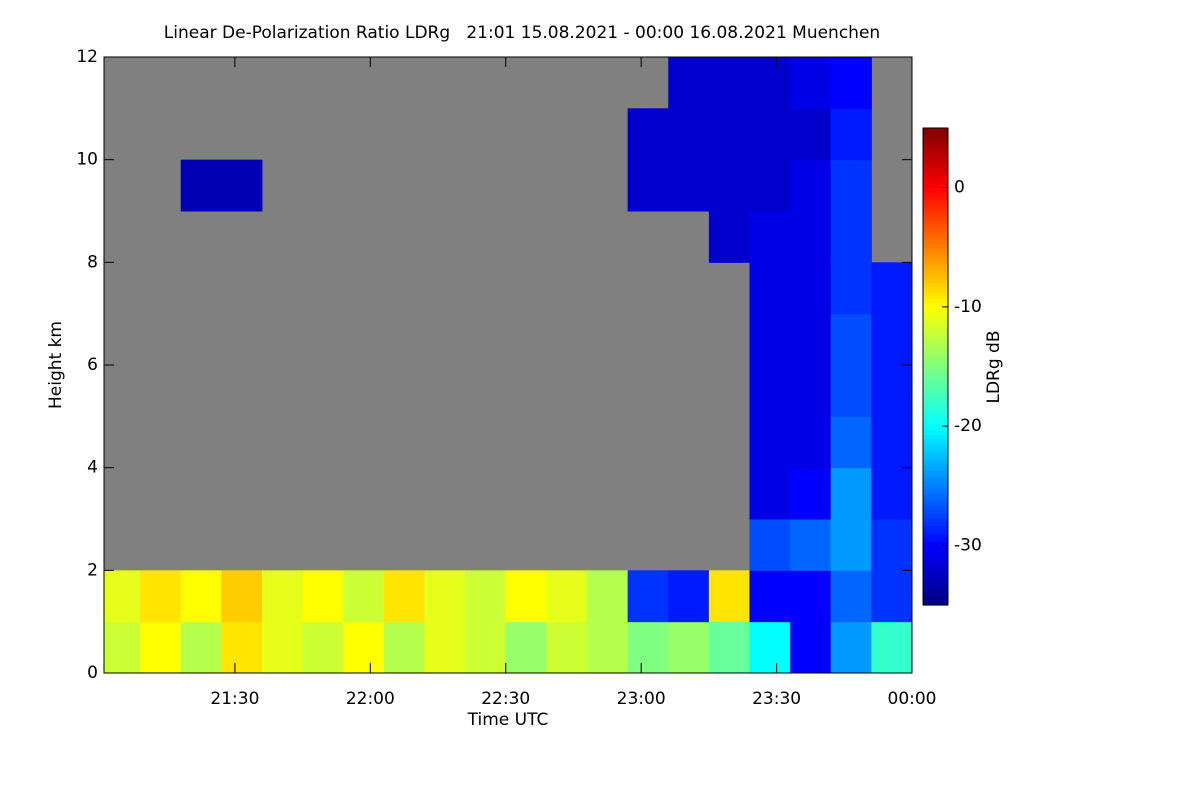 This screenshot has width=1200, height=800. What do you see at coordinates (87, 57) in the screenshot?
I see `y-tick-label: 12` at bounding box center [87, 57].